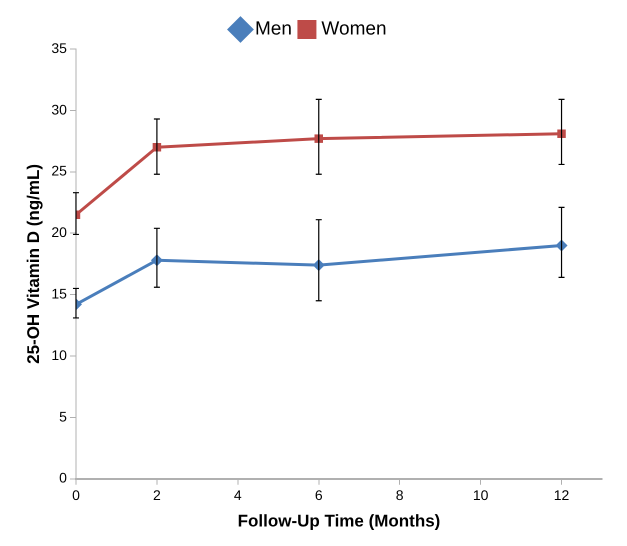  Describe the element at coordinates (354, 29) in the screenshot. I see `legend-label: Women` at that location.